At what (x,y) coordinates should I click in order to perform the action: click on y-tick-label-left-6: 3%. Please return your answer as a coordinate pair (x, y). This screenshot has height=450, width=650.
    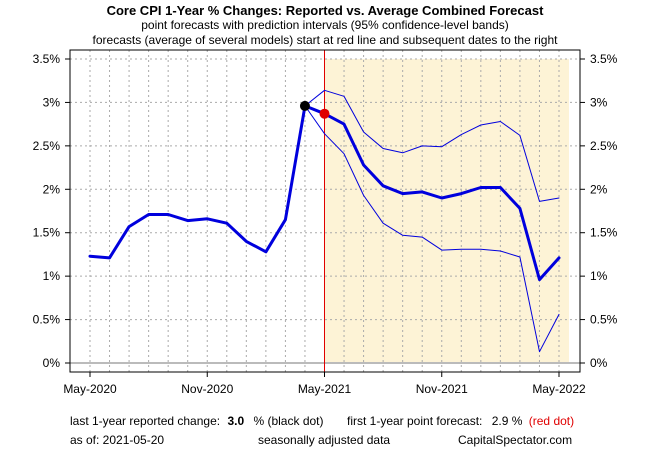
    Looking at the image, I should click on (52, 102).